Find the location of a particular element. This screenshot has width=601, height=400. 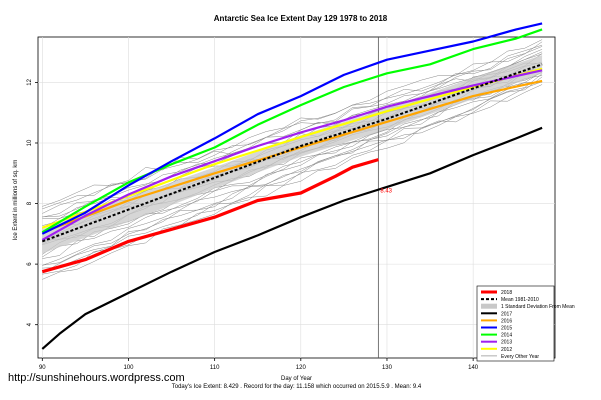

legend-label: Every Other Year is located at coordinates (520, 357).